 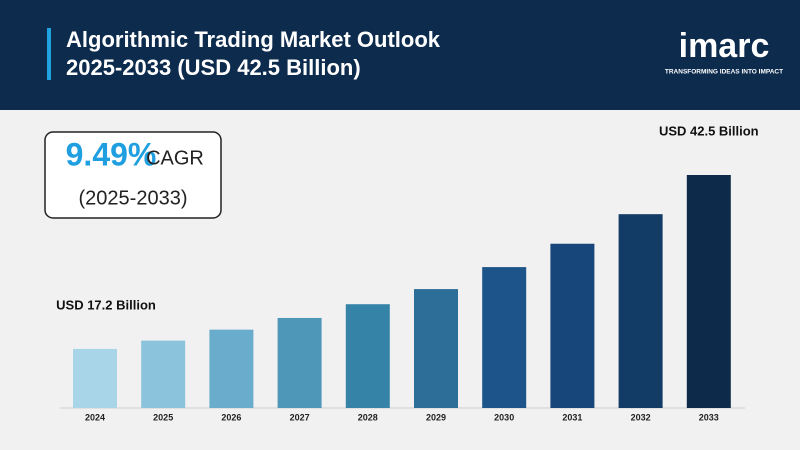 I want to click on x-tick-label: 2028, so click(x=368, y=417).